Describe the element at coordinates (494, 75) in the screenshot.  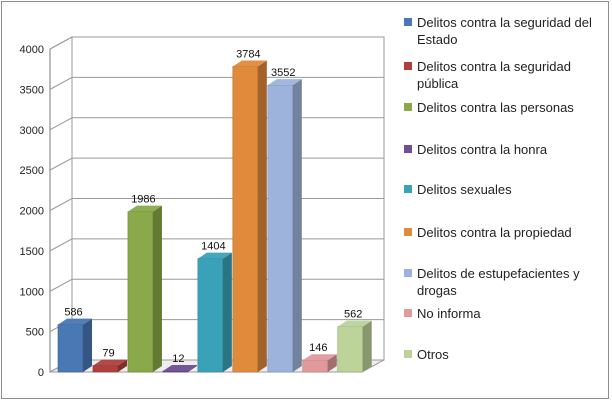
I see `legend-label: Delitos contra la seguridad pública` at that location.